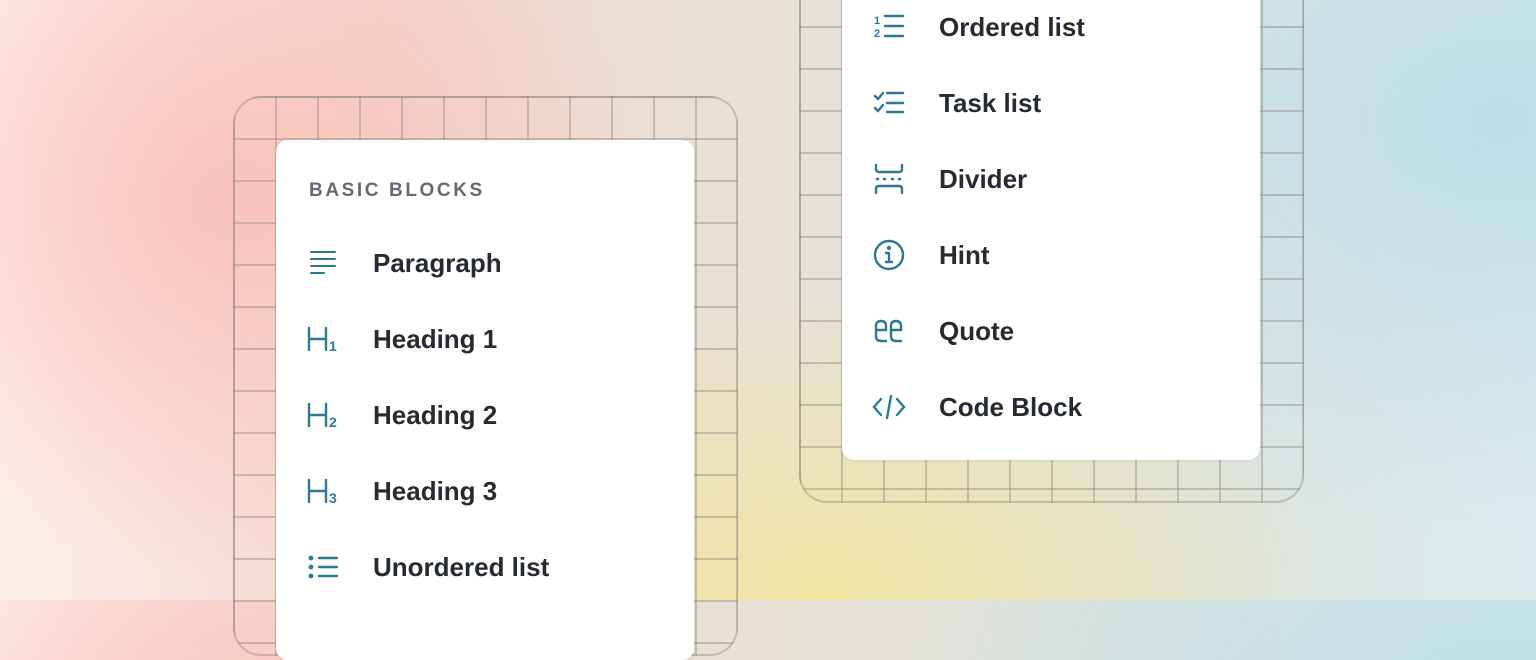 The width and height of the screenshot is (1536, 660). I want to click on task-list-icon, so click(889, 103).